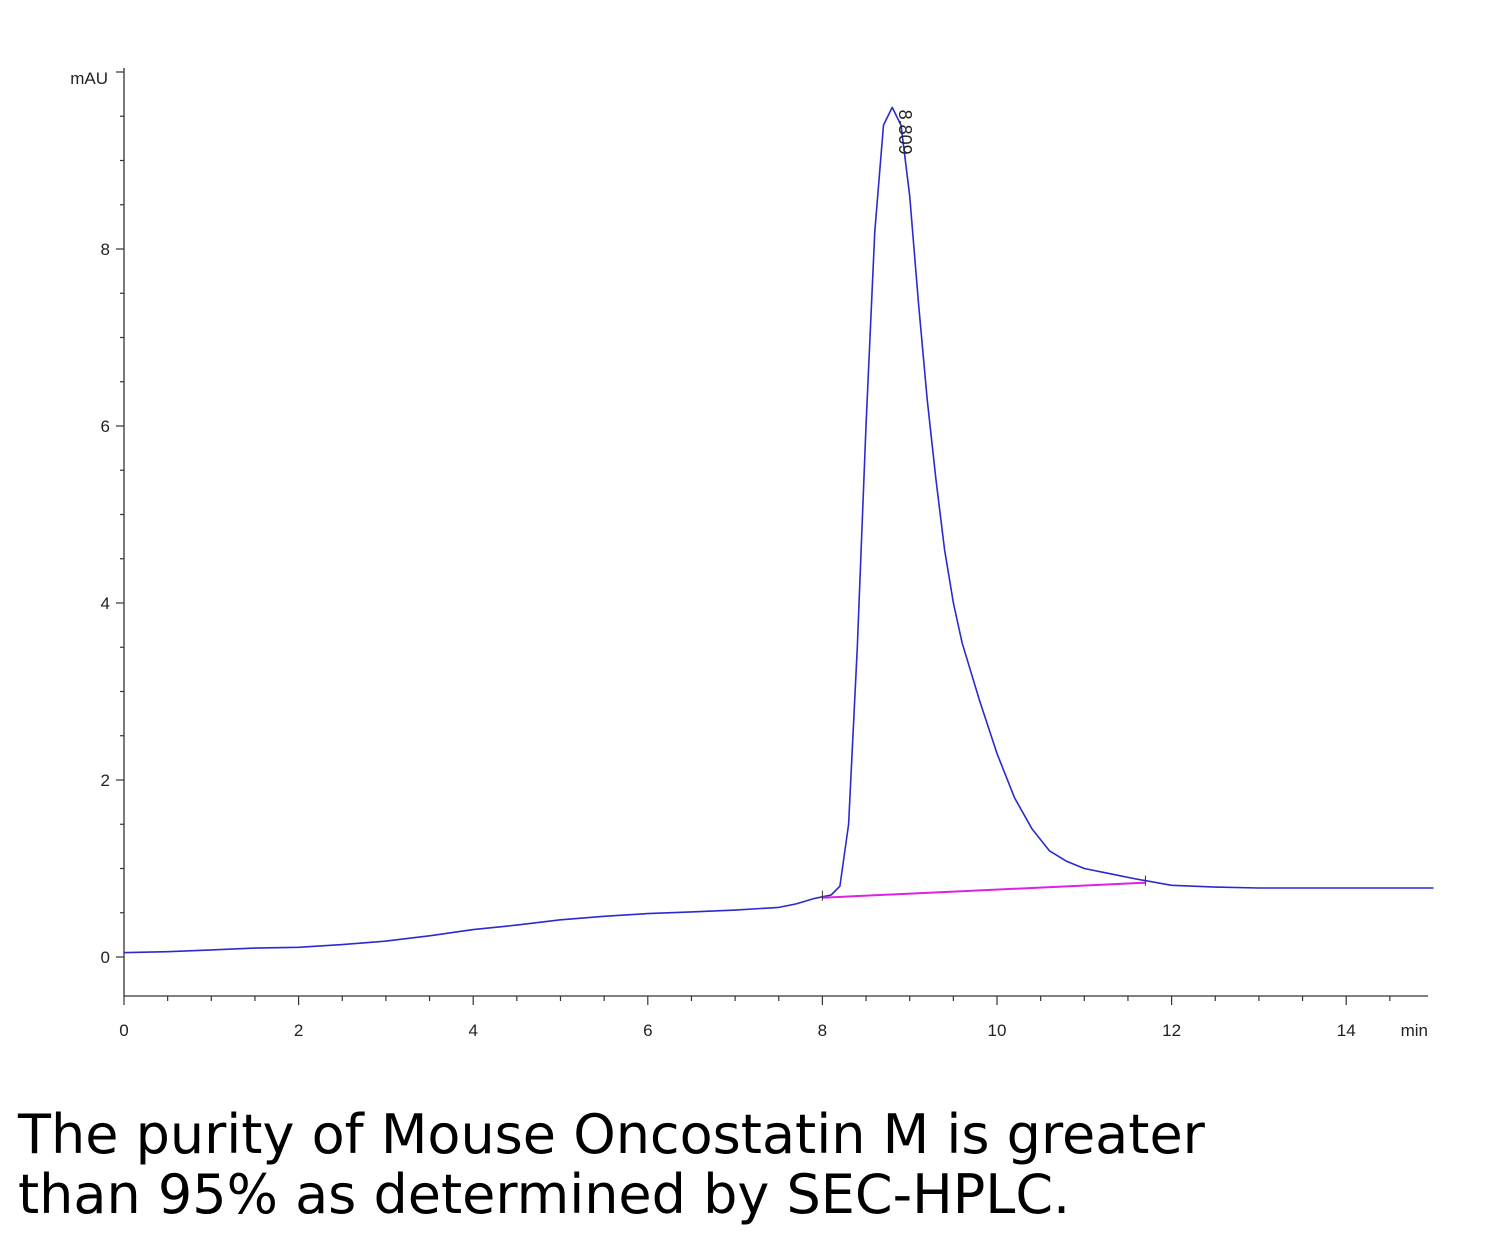 The image size is (1500, 1252). Describe the element at coordinates (1414, 1030) in the screenshot. I see `x-axis-label: min` at that location.